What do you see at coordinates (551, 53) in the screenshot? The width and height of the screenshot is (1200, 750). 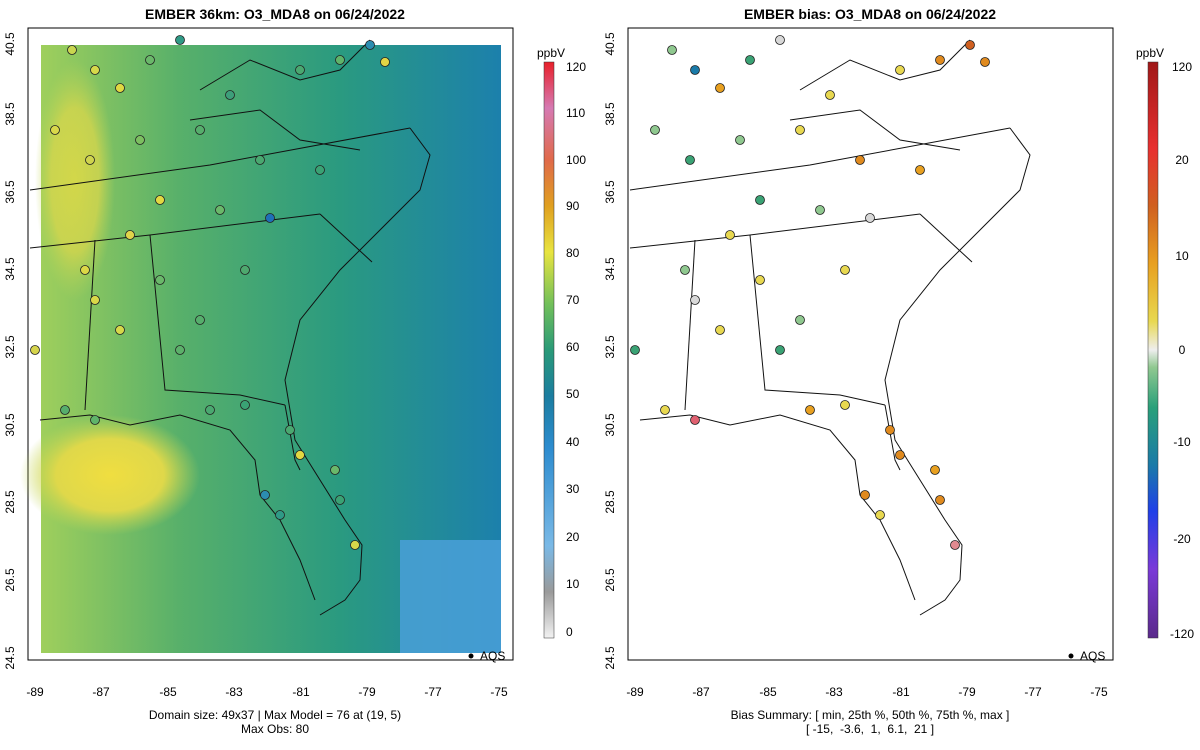 I see `left-colorbar-unit: ppbV` at bounding box center [551, 53].